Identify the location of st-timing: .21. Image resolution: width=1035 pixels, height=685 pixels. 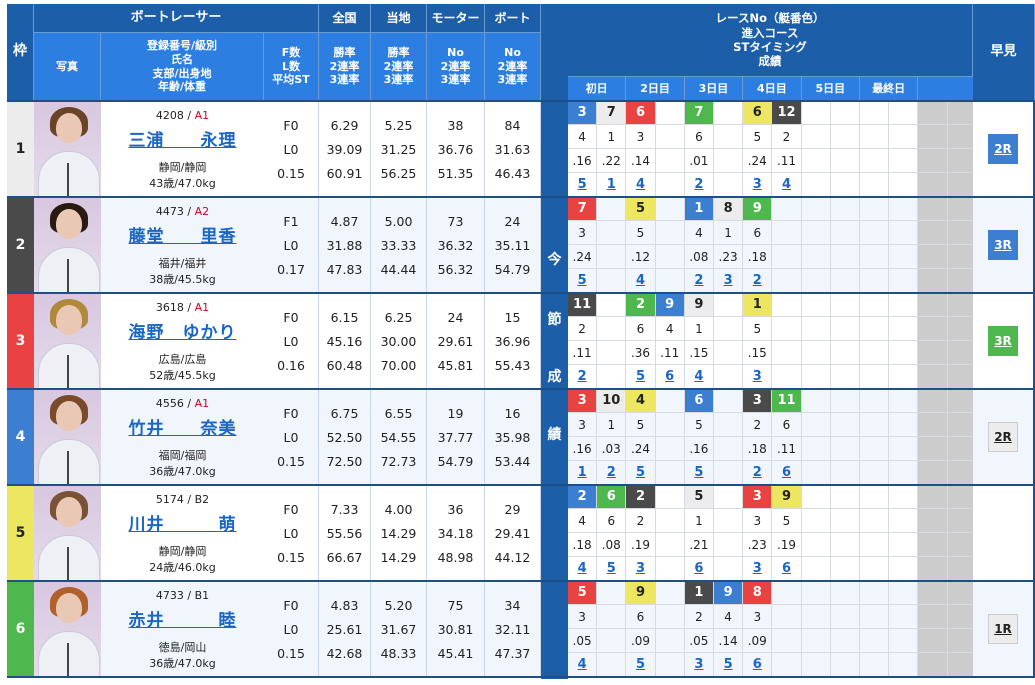
(699, 545).